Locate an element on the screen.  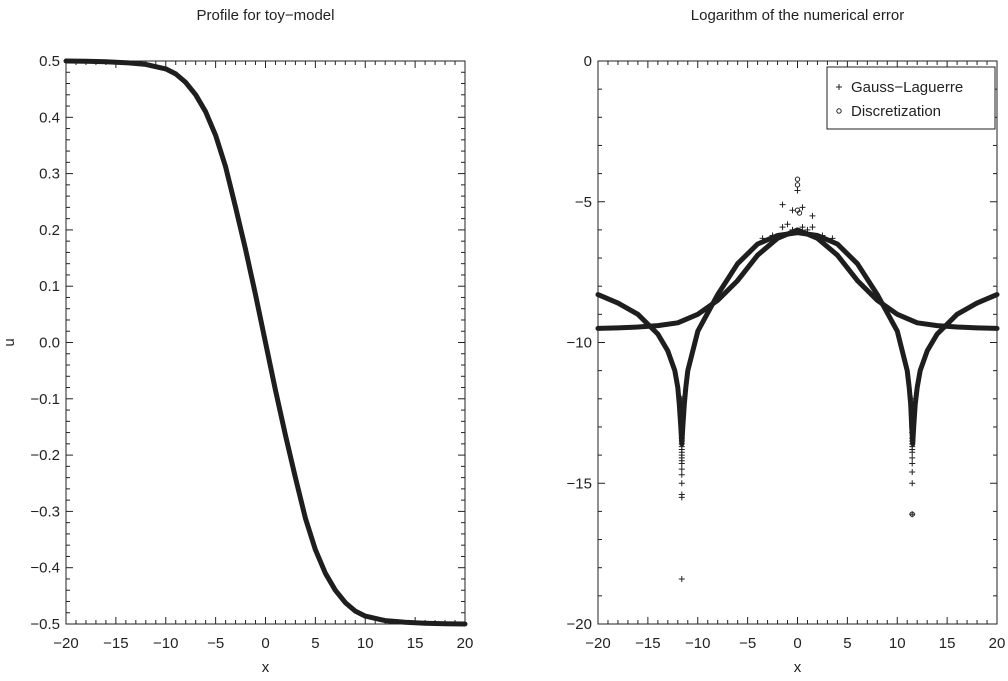
y-tick-label: −0.1 is located at coordinates (45, 399).